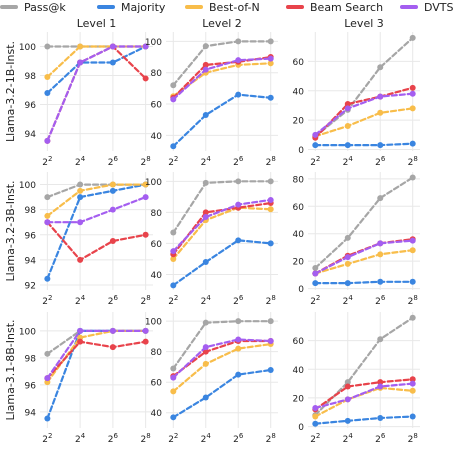 The image size is (457, 457). I want to click on legend-label: Majority, so click(143, 7).